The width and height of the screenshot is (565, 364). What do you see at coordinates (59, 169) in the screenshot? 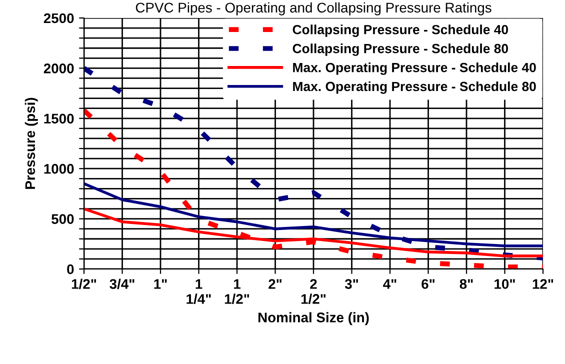
I see `y-tick-label: 1000` at bounding box center [59, 169].